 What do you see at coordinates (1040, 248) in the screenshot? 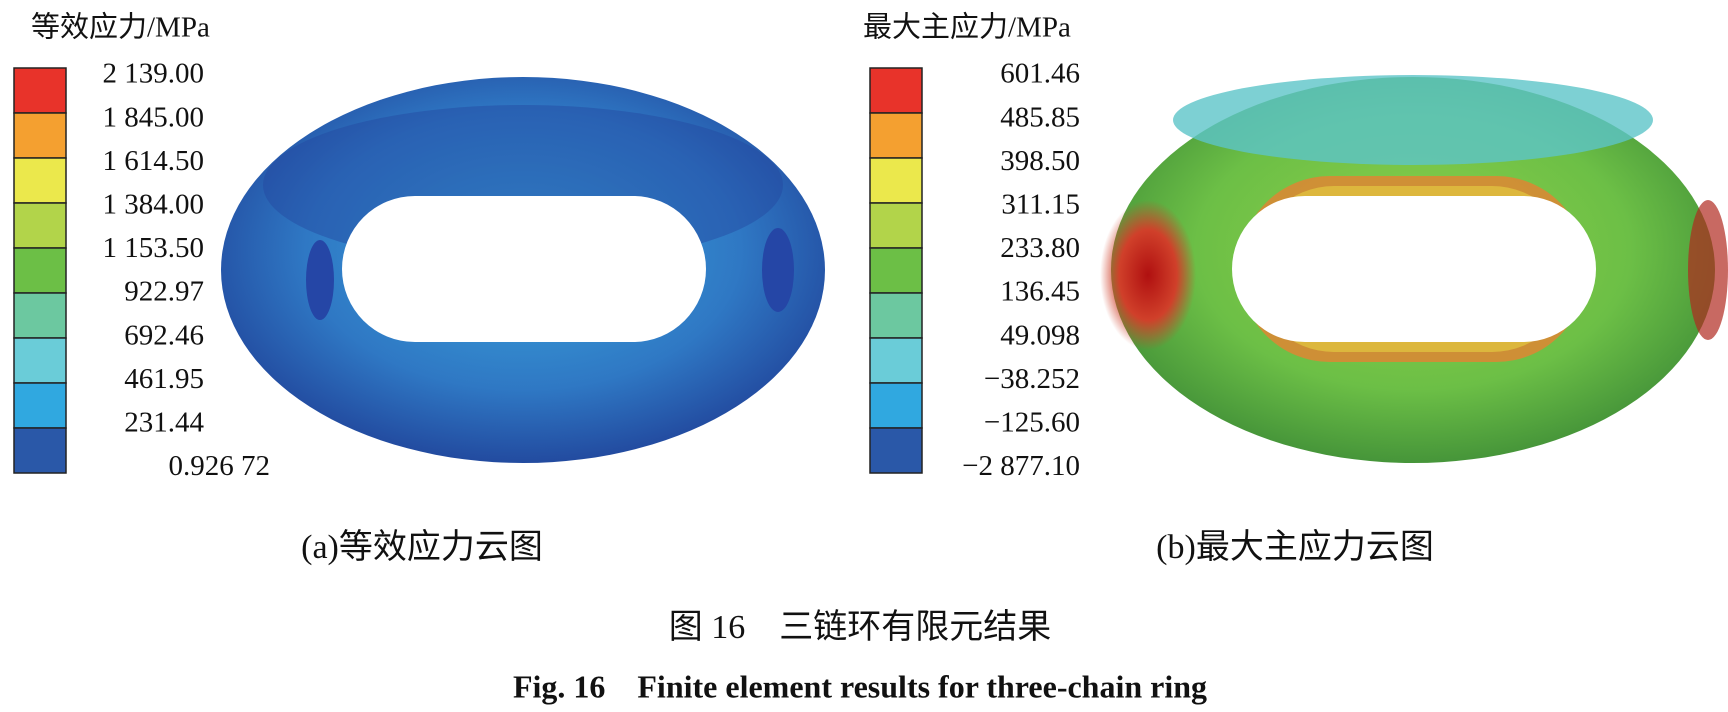
I see `legend-label: 233.80` at bounding box center [1040, 248].